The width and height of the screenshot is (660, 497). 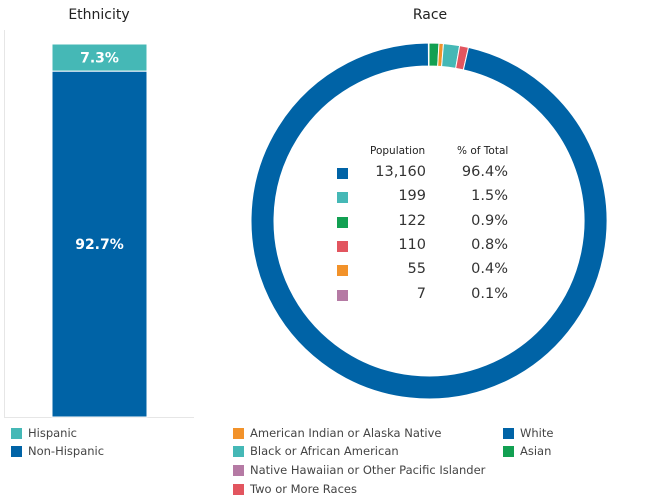 What do you see at coordinates (238, 433) in the screenshot?
I see `legend-swatch-american-indian` at bounding box center [238, 433].